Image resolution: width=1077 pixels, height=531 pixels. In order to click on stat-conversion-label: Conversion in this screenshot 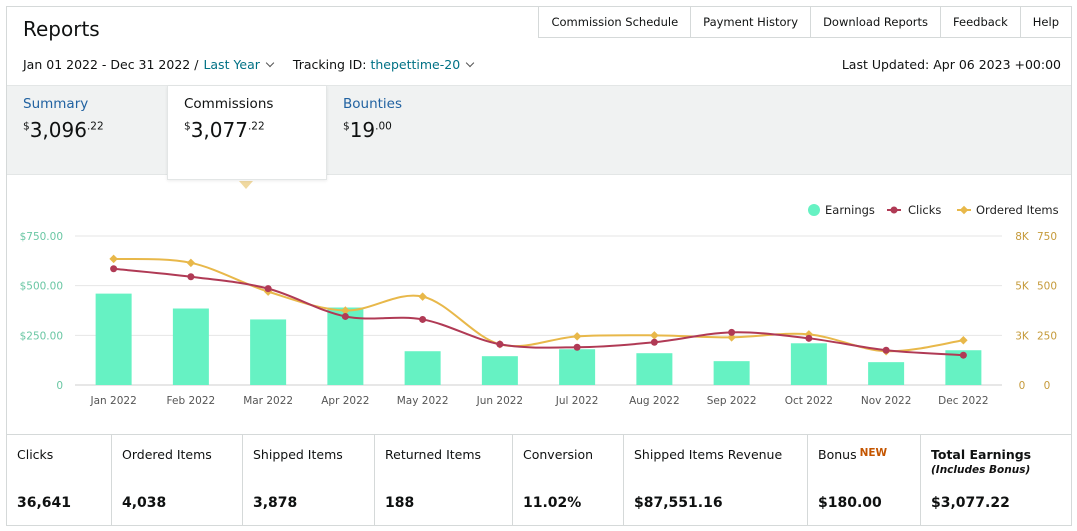, I will do `click(558, 454)`.